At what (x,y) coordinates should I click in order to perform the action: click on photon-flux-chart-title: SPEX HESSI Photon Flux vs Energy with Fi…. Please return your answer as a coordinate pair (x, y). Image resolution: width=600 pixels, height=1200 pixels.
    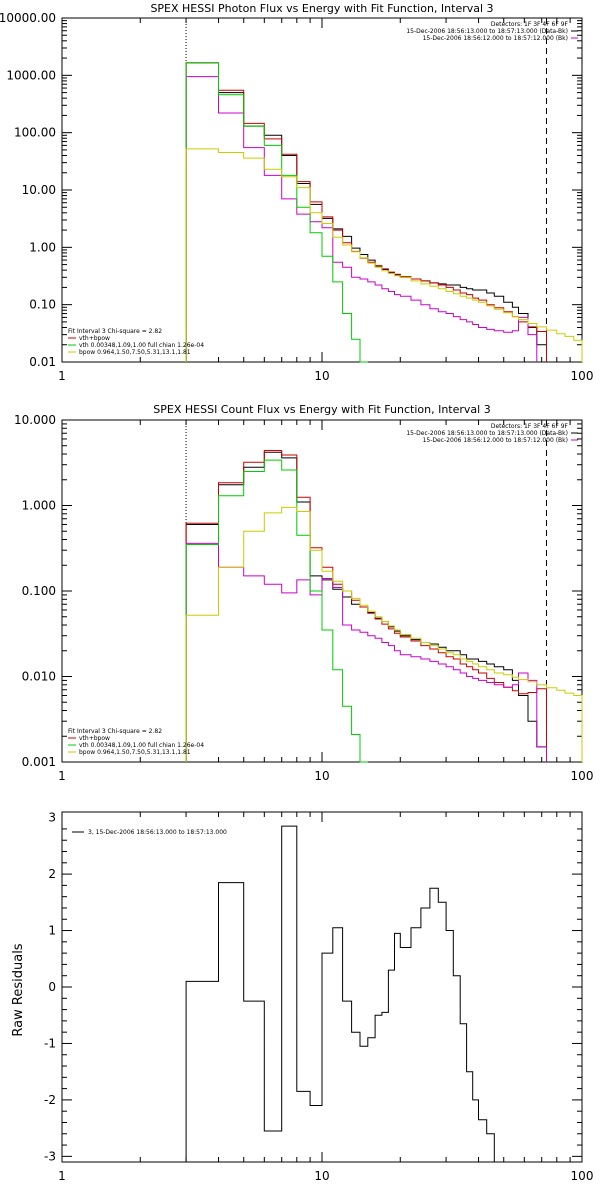
    Looking at the image, I should click on (321, 8).